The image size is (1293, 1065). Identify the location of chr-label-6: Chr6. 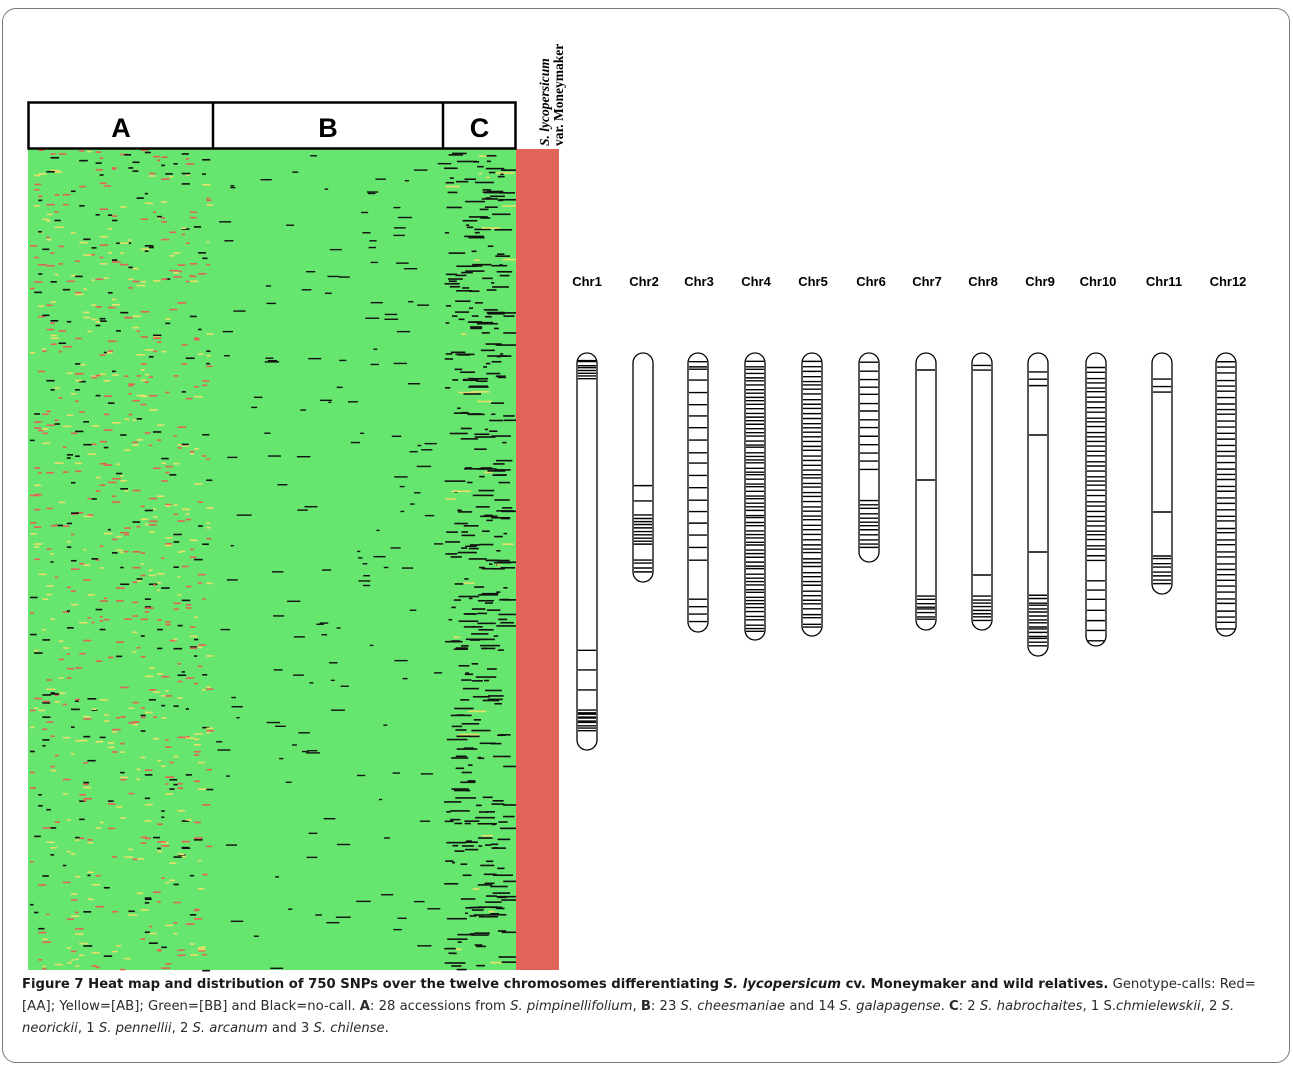
(871, 281).